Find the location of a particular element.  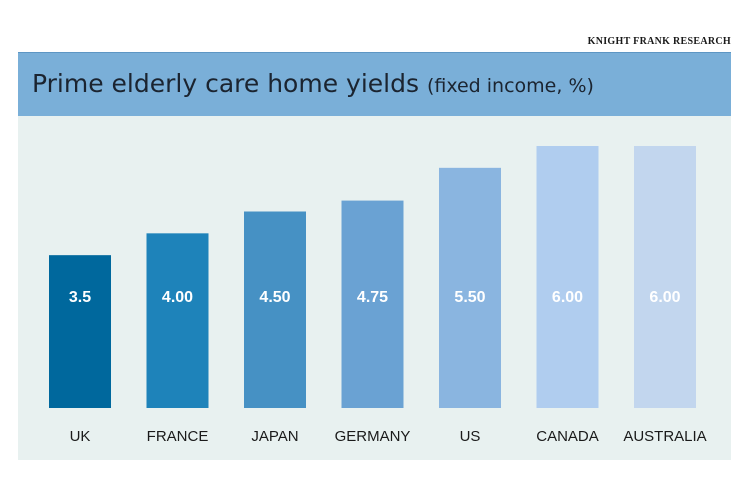

bar-value-label: 4.75 is located at coordinates (372, 297).